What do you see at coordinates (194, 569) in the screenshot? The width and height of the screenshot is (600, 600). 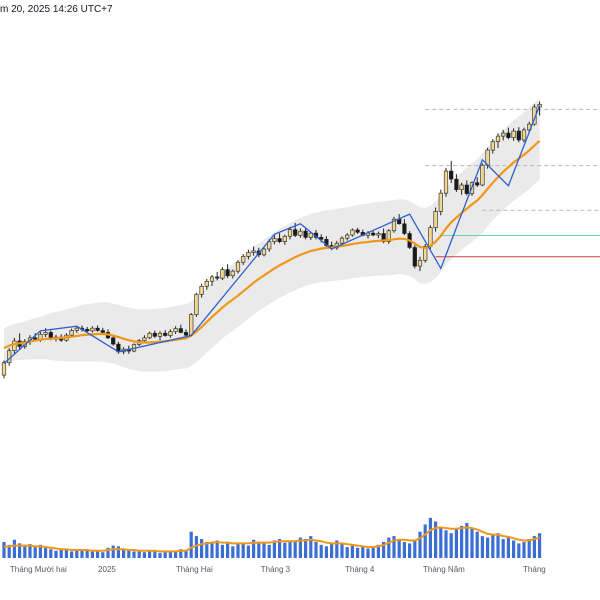 I see `x-axis-label: Tháng Hai` at bounding box center [194, 569].